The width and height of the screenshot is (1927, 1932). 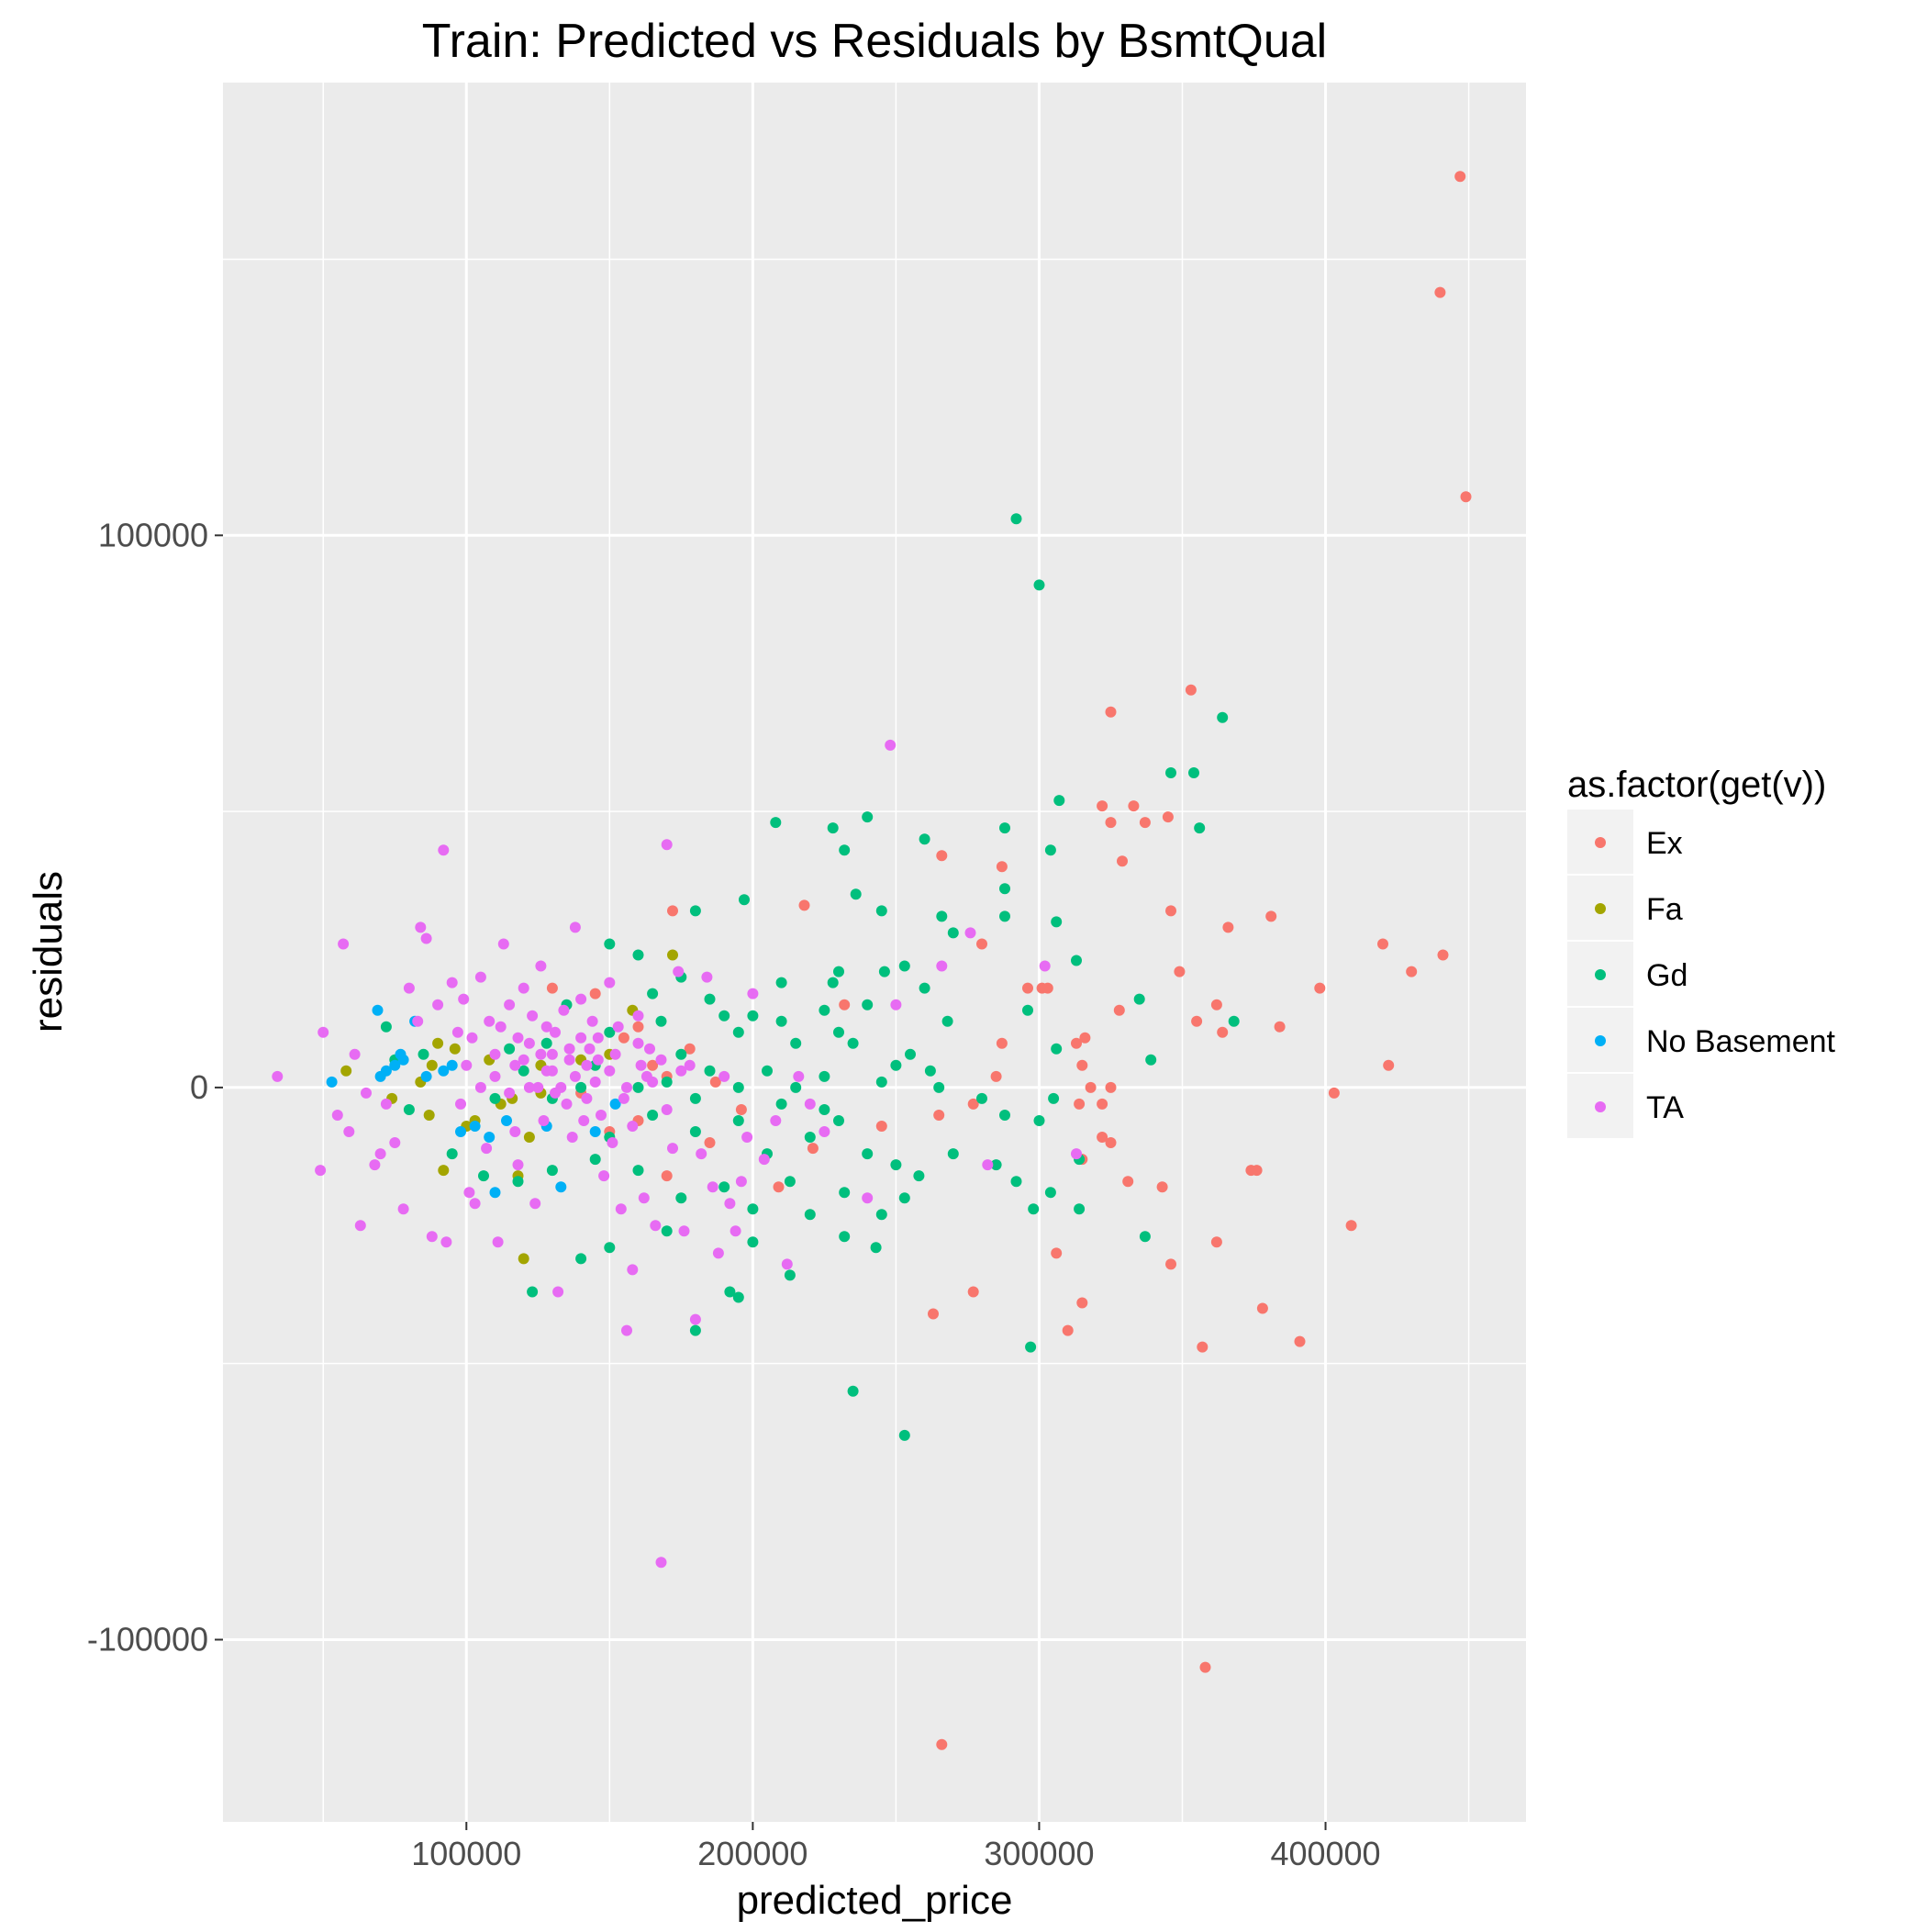 I want to click on x-axis-title: predicted_price, so click(x=875, y=1900).